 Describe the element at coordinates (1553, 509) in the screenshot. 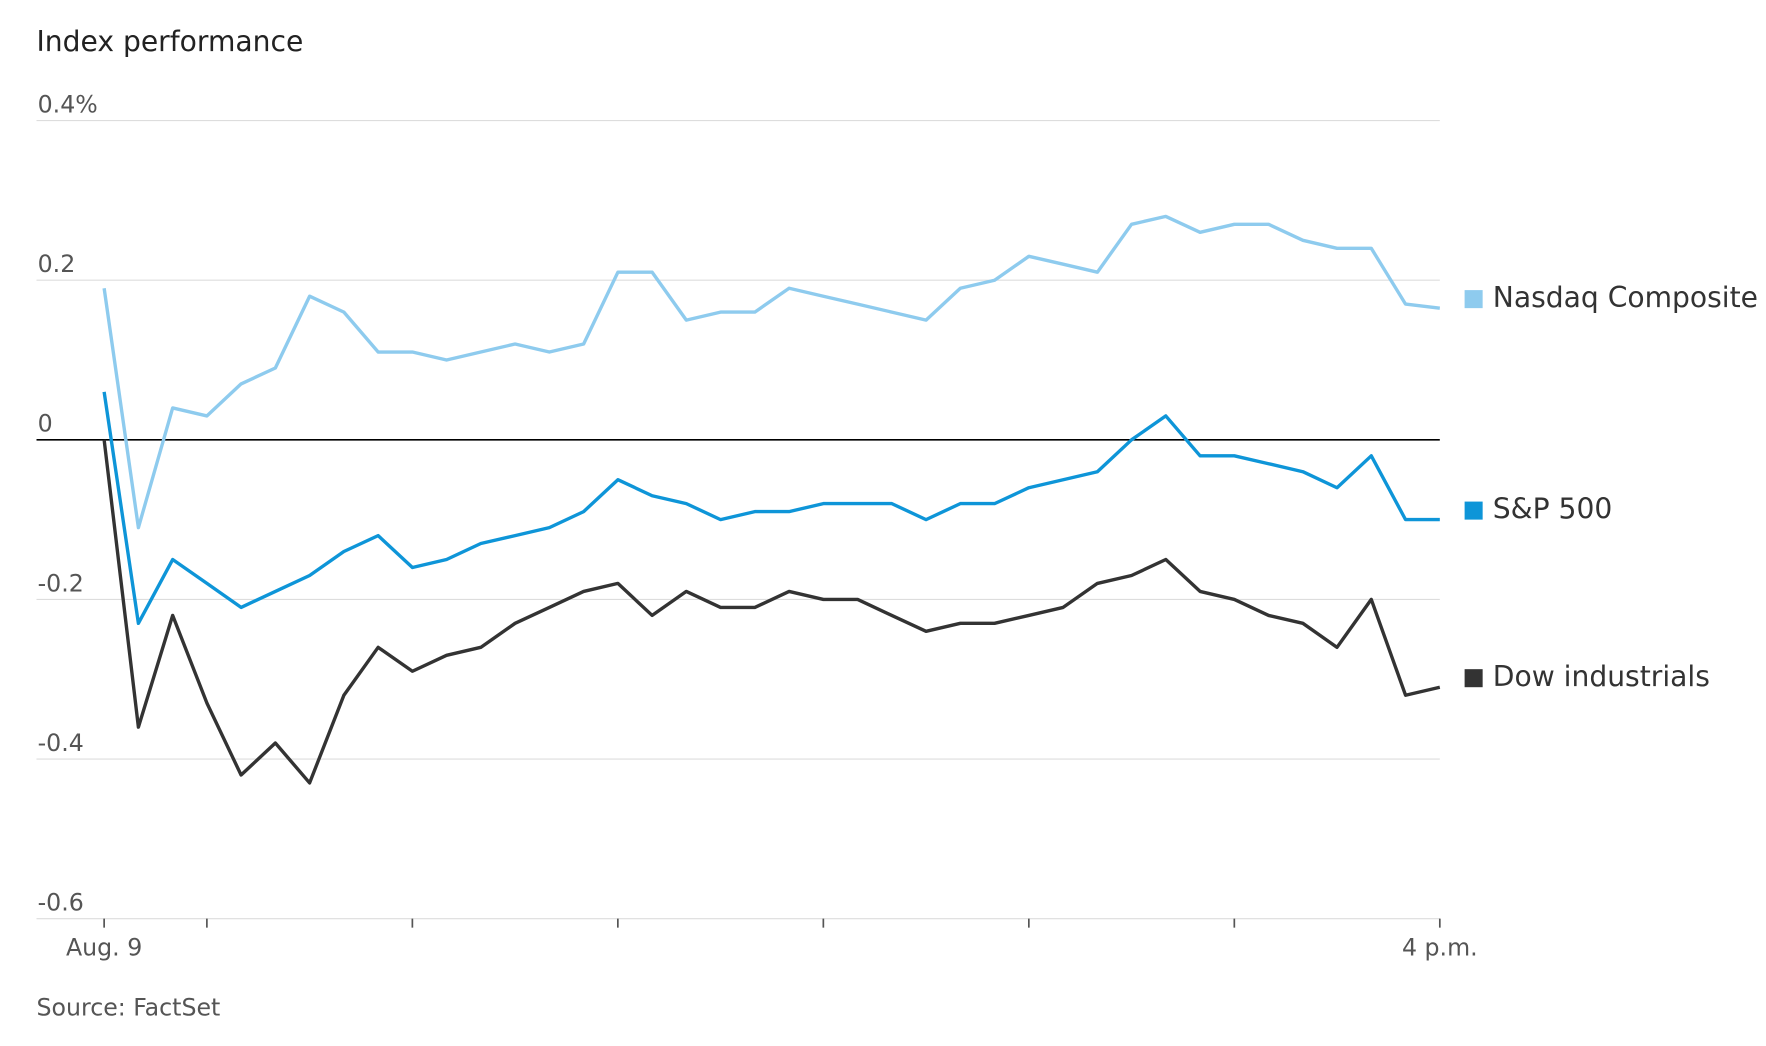

I see `legend-label: S&P 500` at that location.